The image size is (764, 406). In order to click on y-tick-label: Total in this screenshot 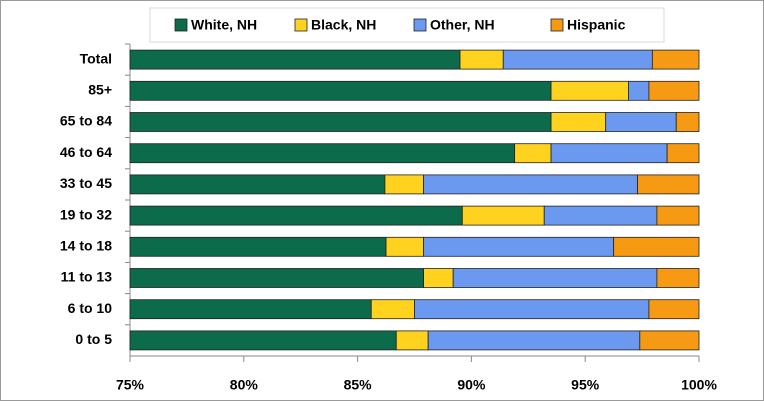, I will do `click(96, 58)`.